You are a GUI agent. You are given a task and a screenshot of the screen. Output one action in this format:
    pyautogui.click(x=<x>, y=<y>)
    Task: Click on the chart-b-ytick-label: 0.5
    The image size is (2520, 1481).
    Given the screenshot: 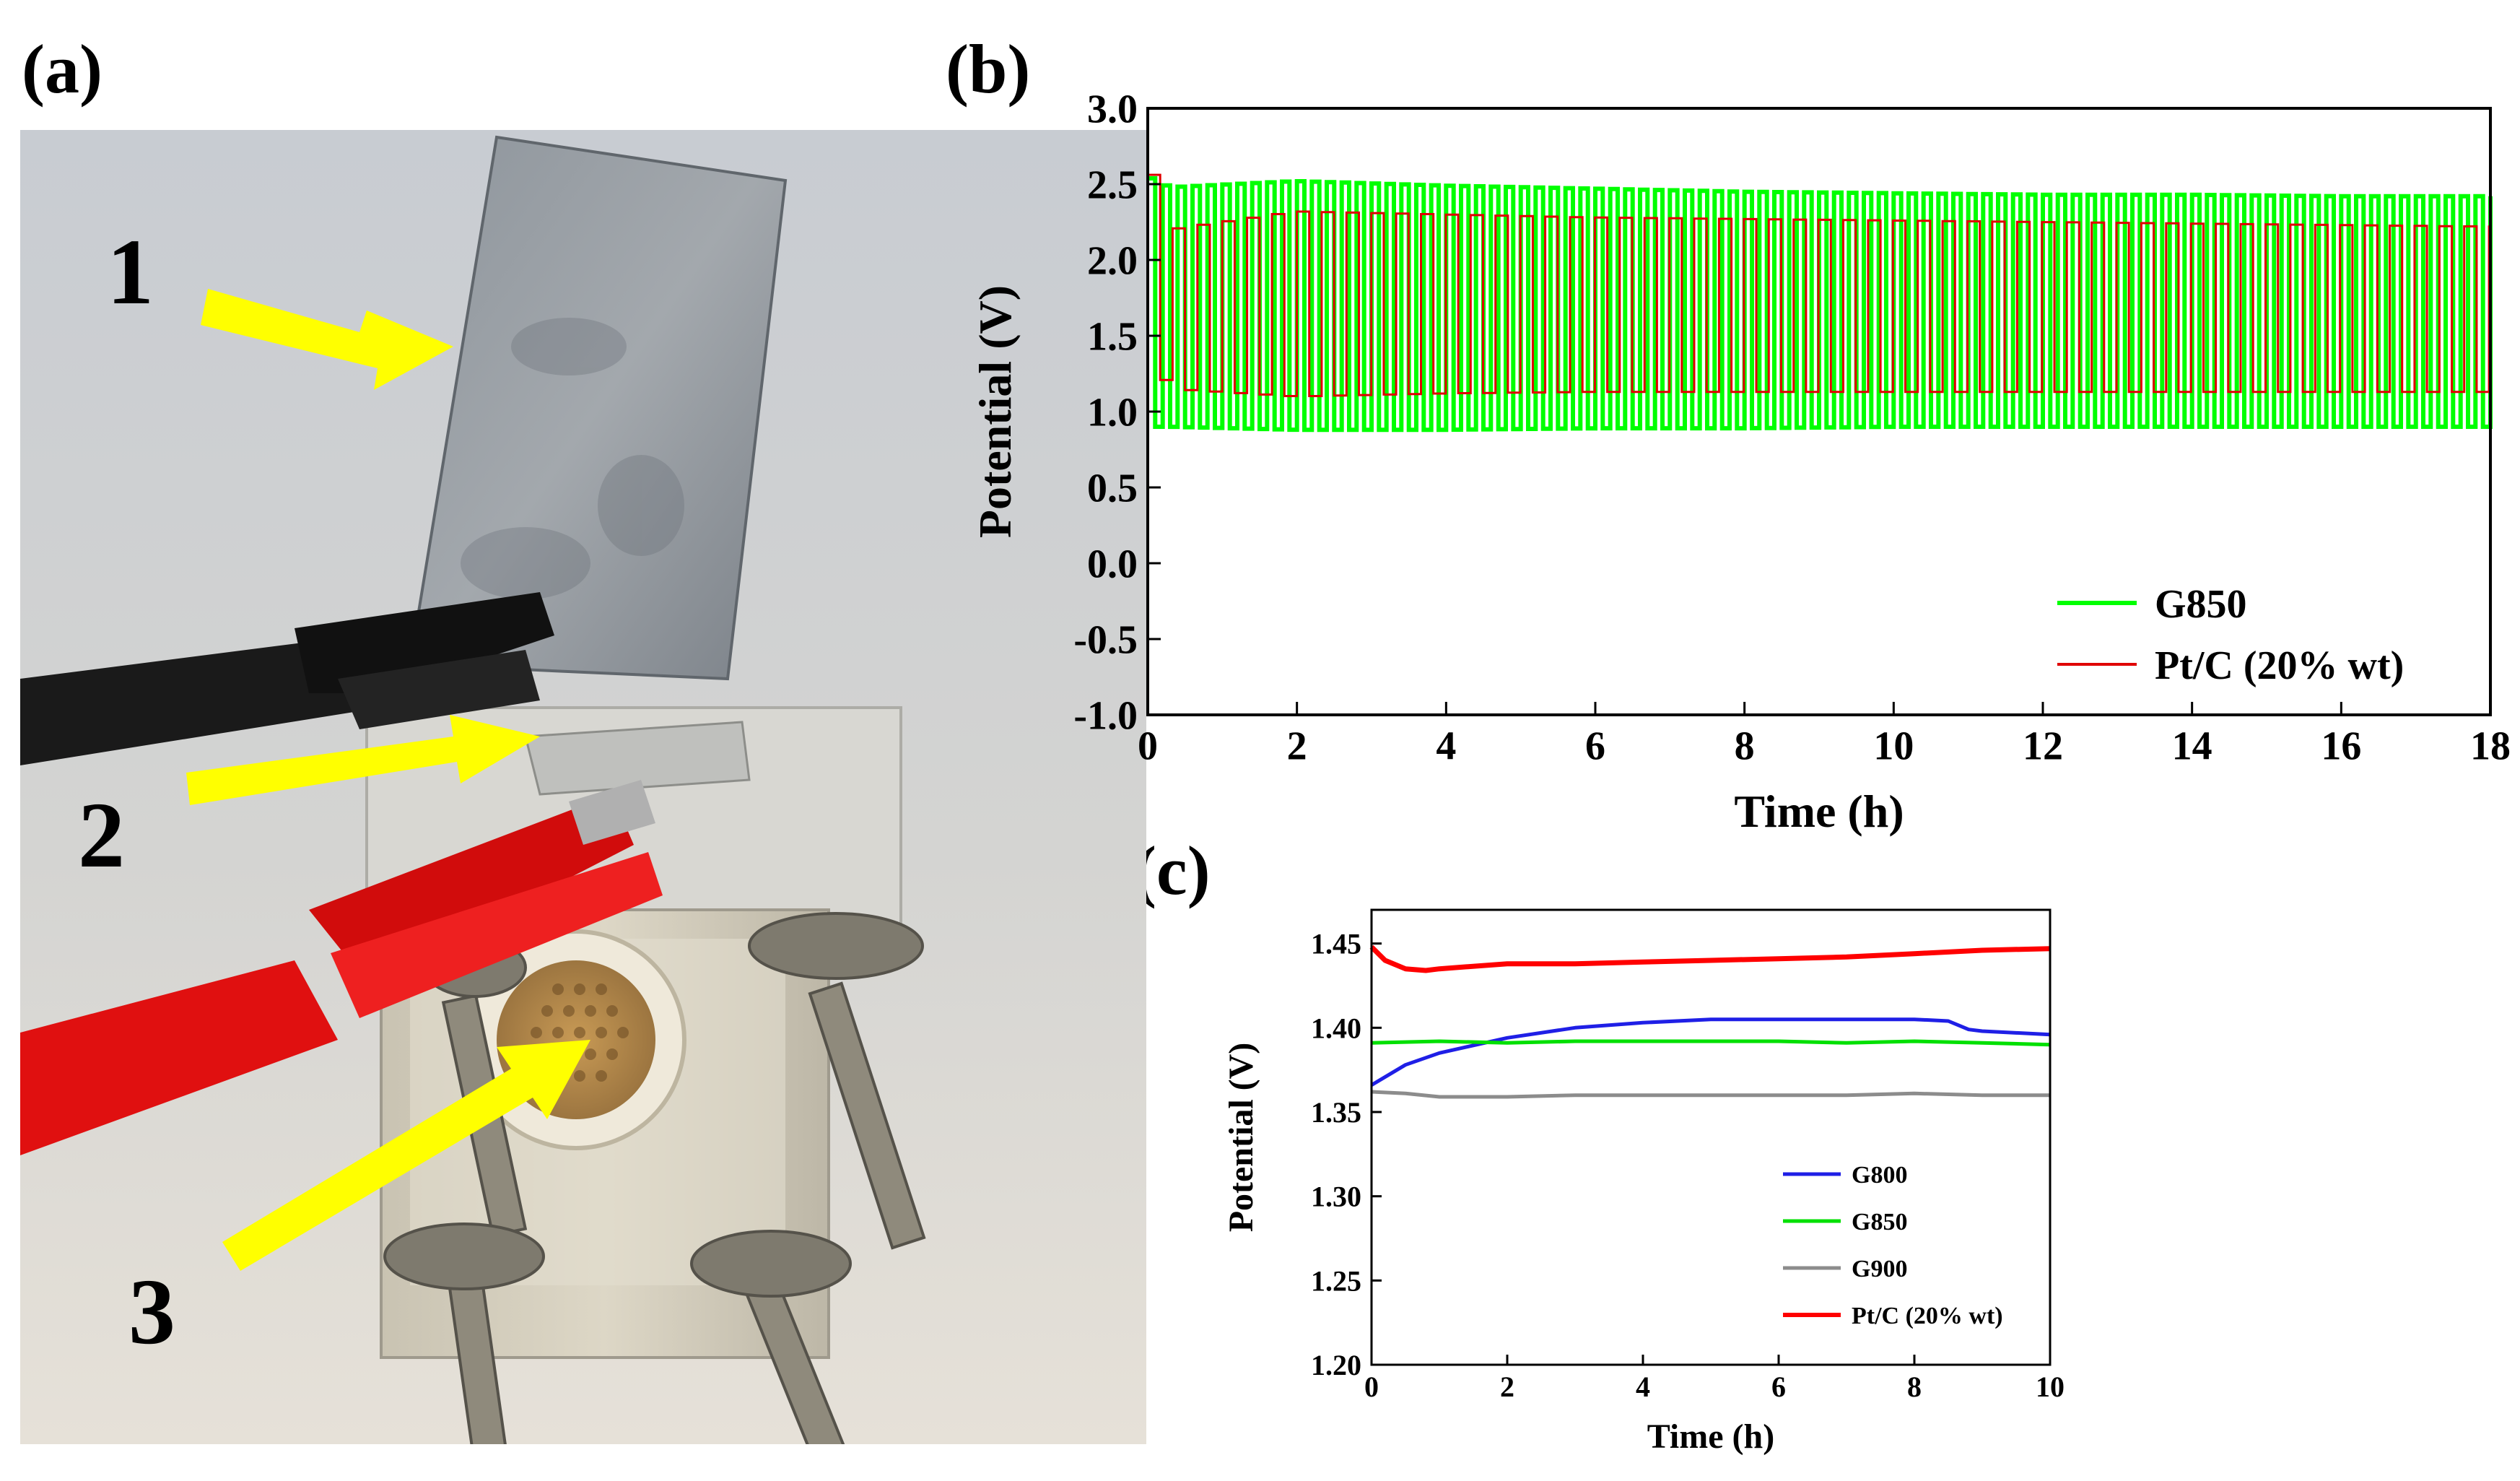 What is the action you would take?
    pyautogui.click(x=1112, y=488)
    